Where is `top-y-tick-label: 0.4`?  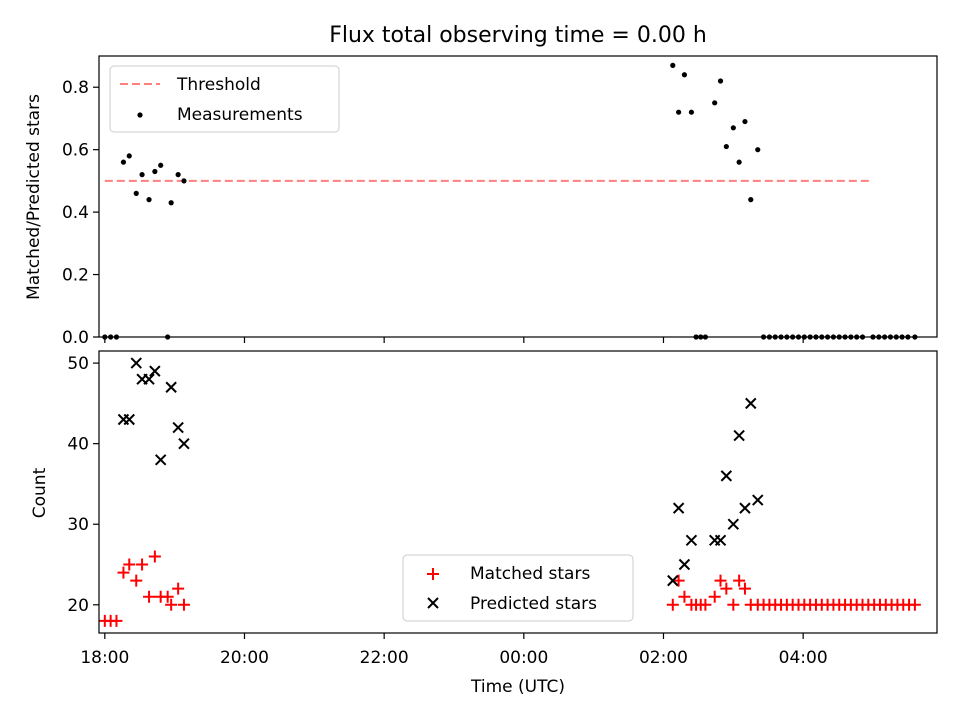
top-y-tick-label: 0.4 is located at coordinates (75, 213).